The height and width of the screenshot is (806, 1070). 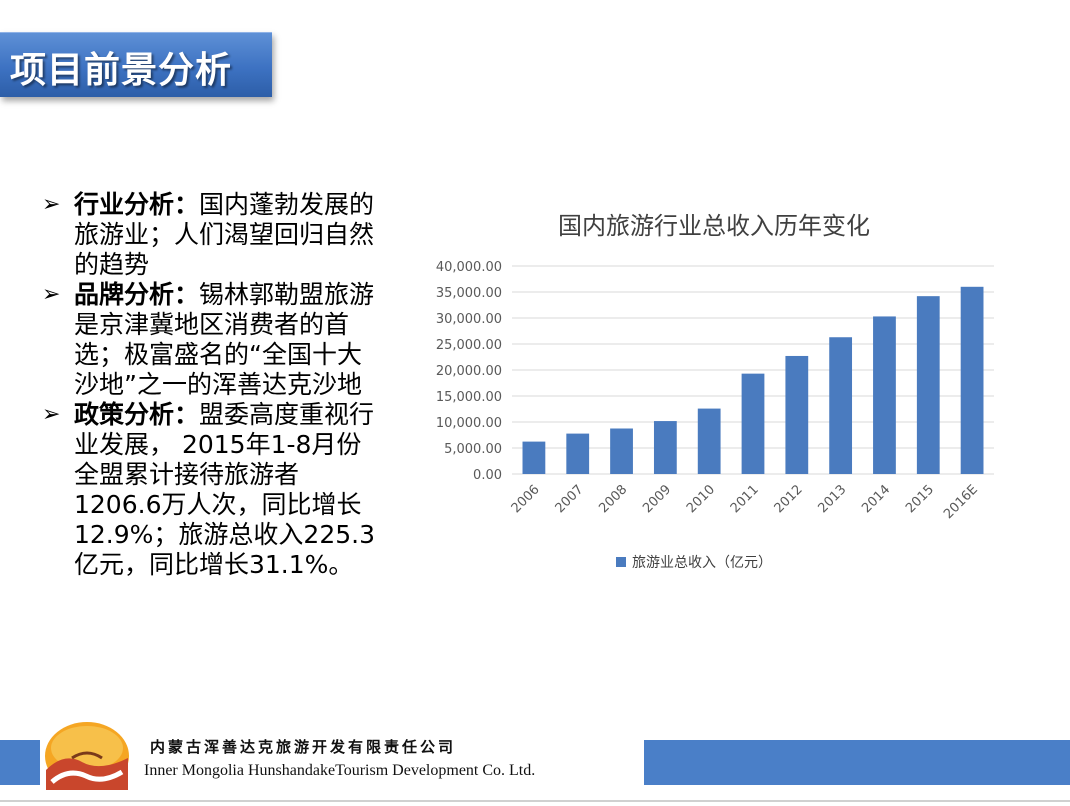 What do you see at coordinates (714, 226) in the screenshot?
I see `chart-title: 国内旅游行业总收入历年变化` at bounding box center [714, 226].